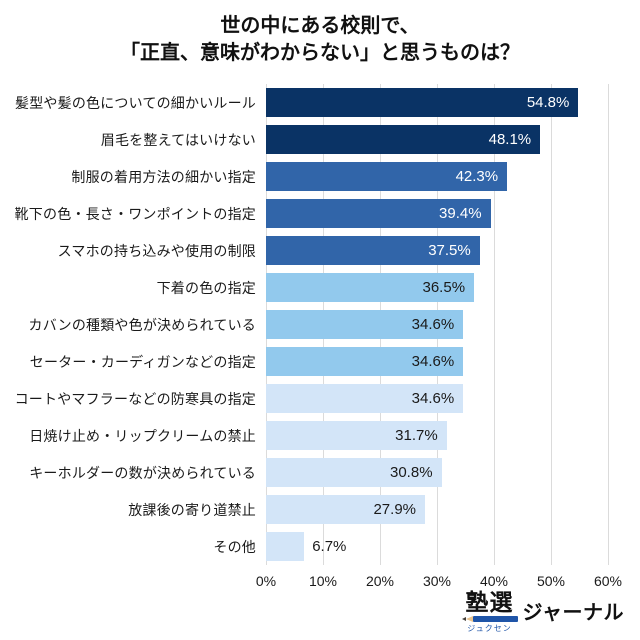 This screenshot has width=640, height=640. I want to click on chart-row: カバンの種類や色が決められている 34.6%, so click(320, 324).